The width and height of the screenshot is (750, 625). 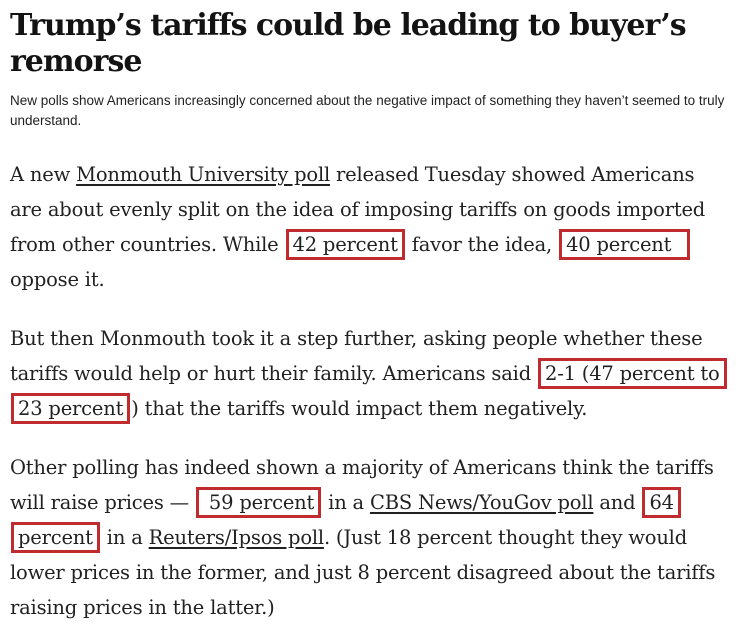 I want to click on highlight-box: 2-1 (47 percent to, so click(x=632, y=373).